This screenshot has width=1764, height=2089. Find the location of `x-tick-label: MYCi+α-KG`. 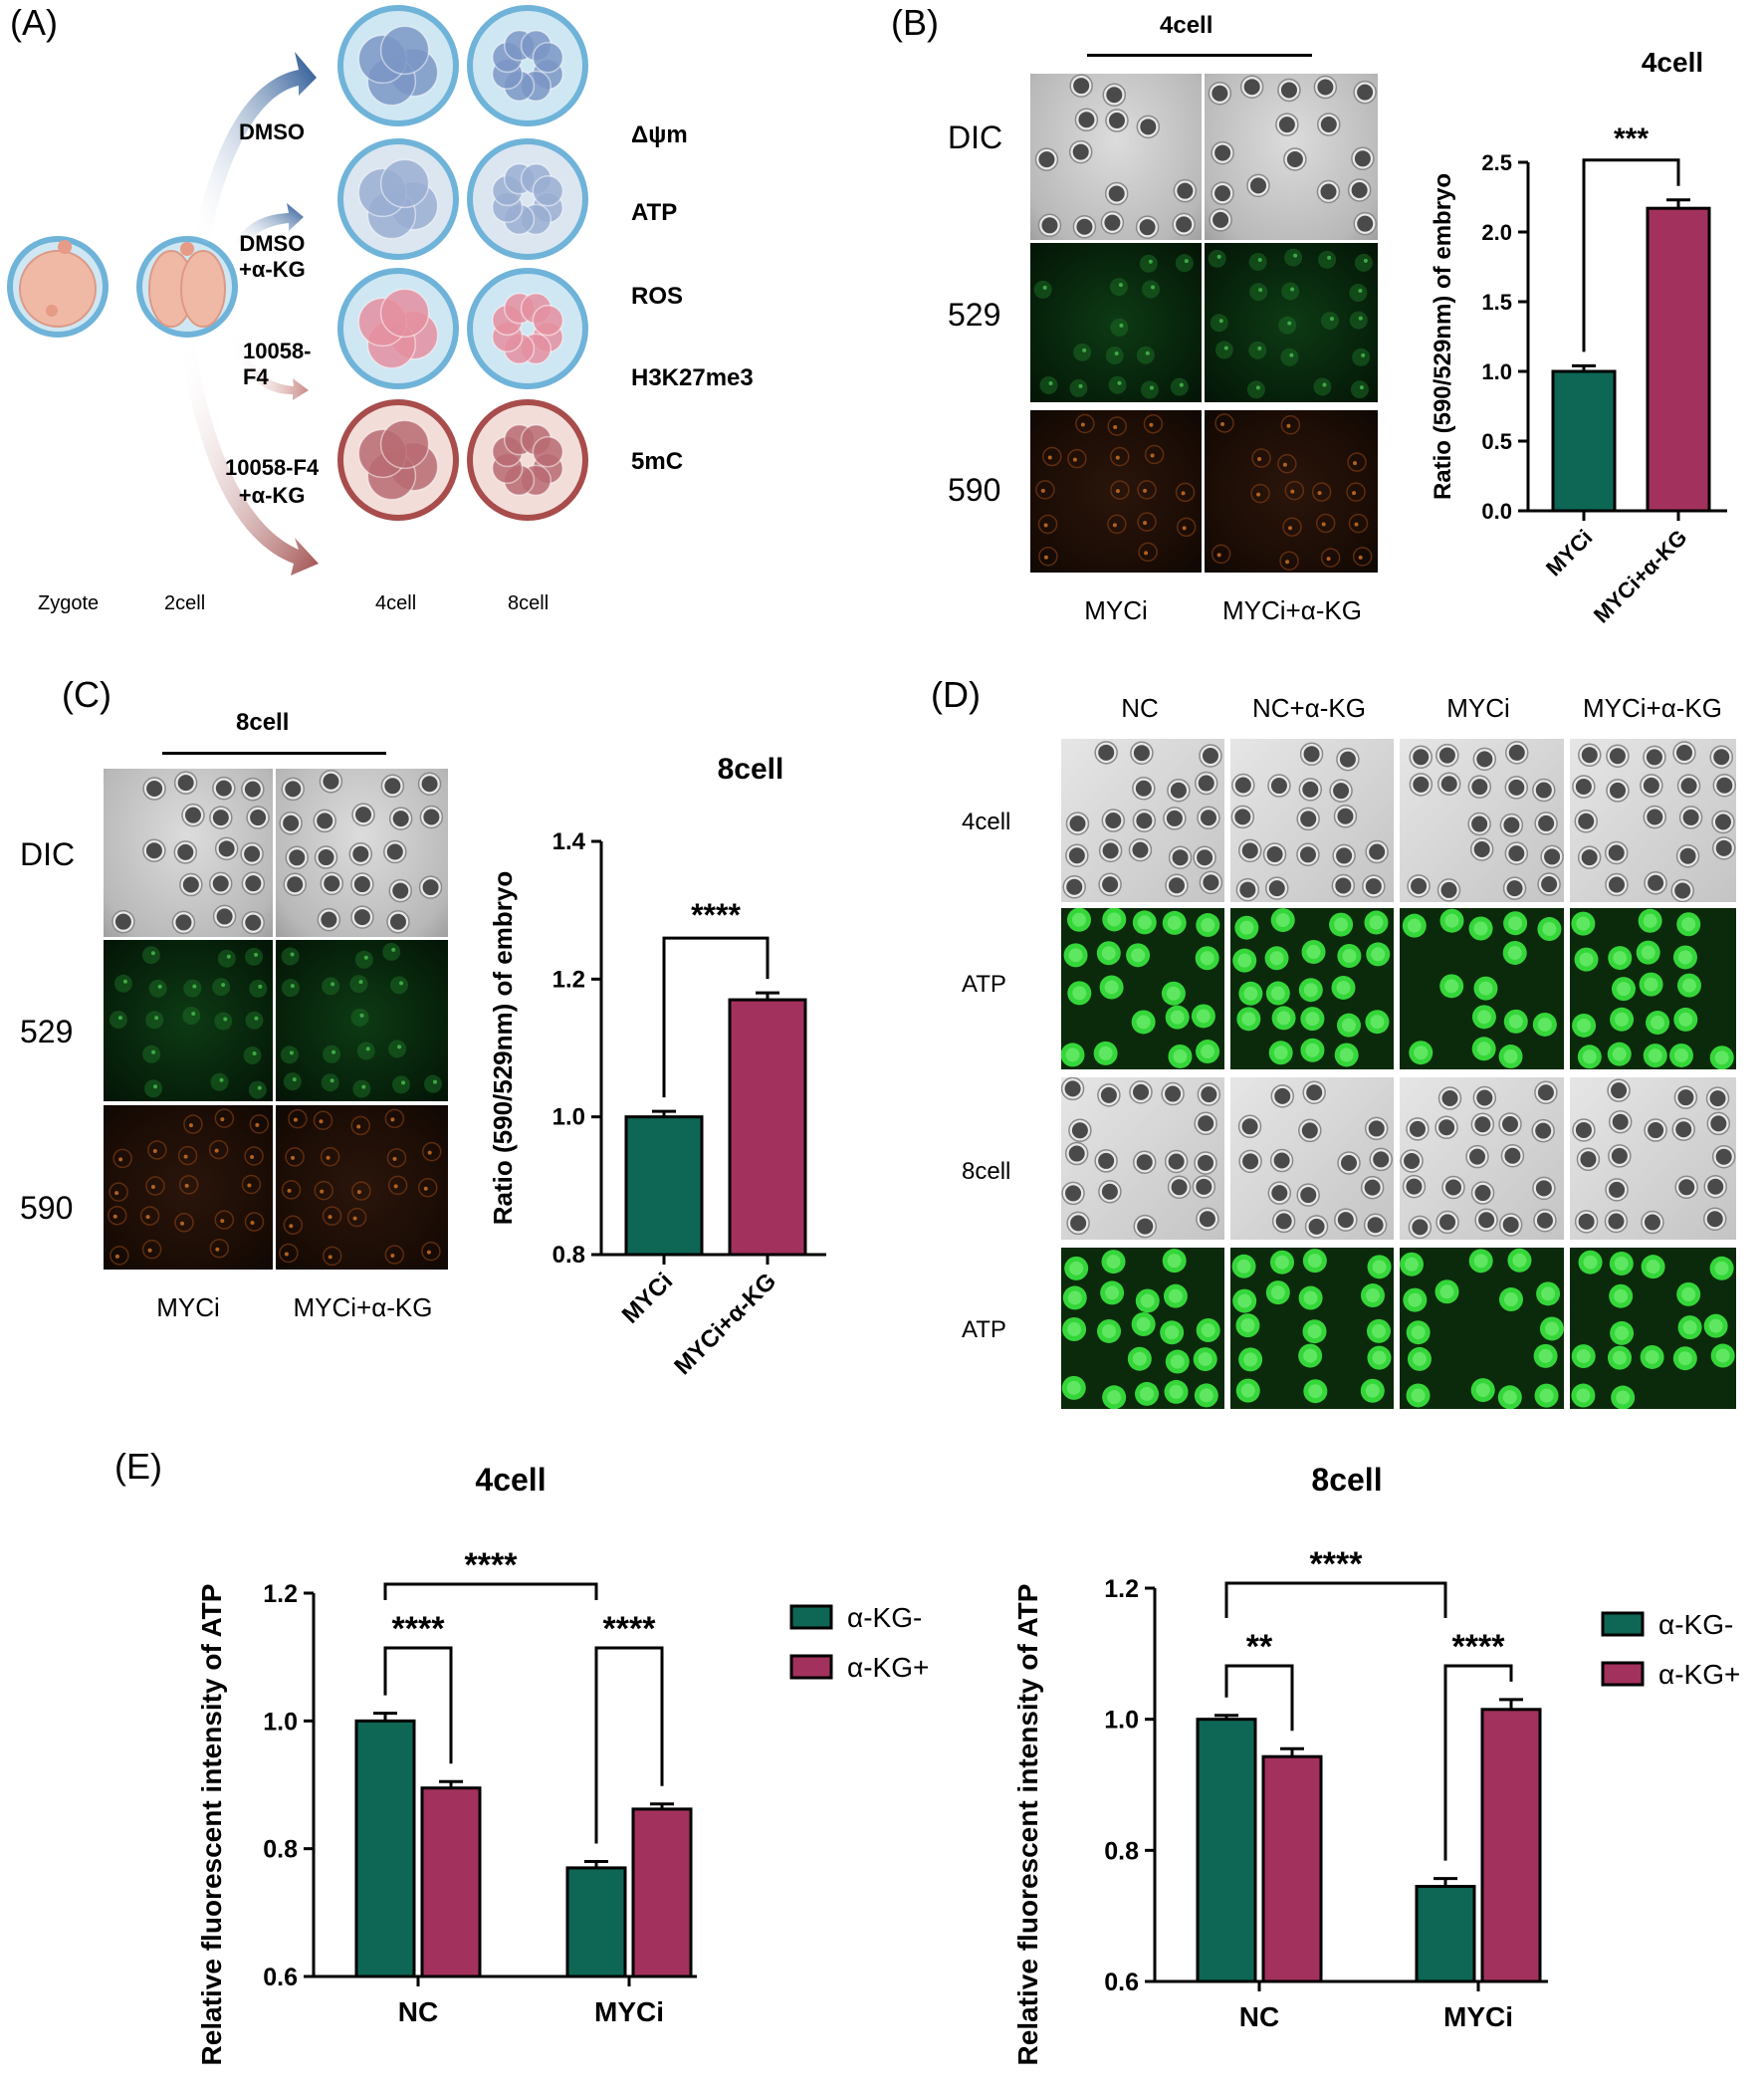

x-tick-label: MYCi+α-KG is located at coordinates (725, 1324).